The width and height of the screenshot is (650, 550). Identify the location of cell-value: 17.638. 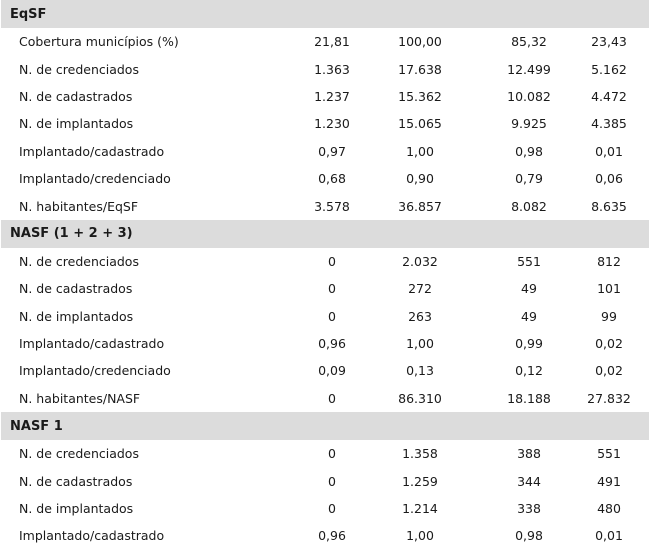
(420, 69).